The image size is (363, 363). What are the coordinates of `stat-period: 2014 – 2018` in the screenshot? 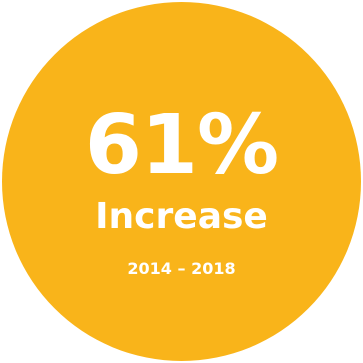 It's located at (181, 268).